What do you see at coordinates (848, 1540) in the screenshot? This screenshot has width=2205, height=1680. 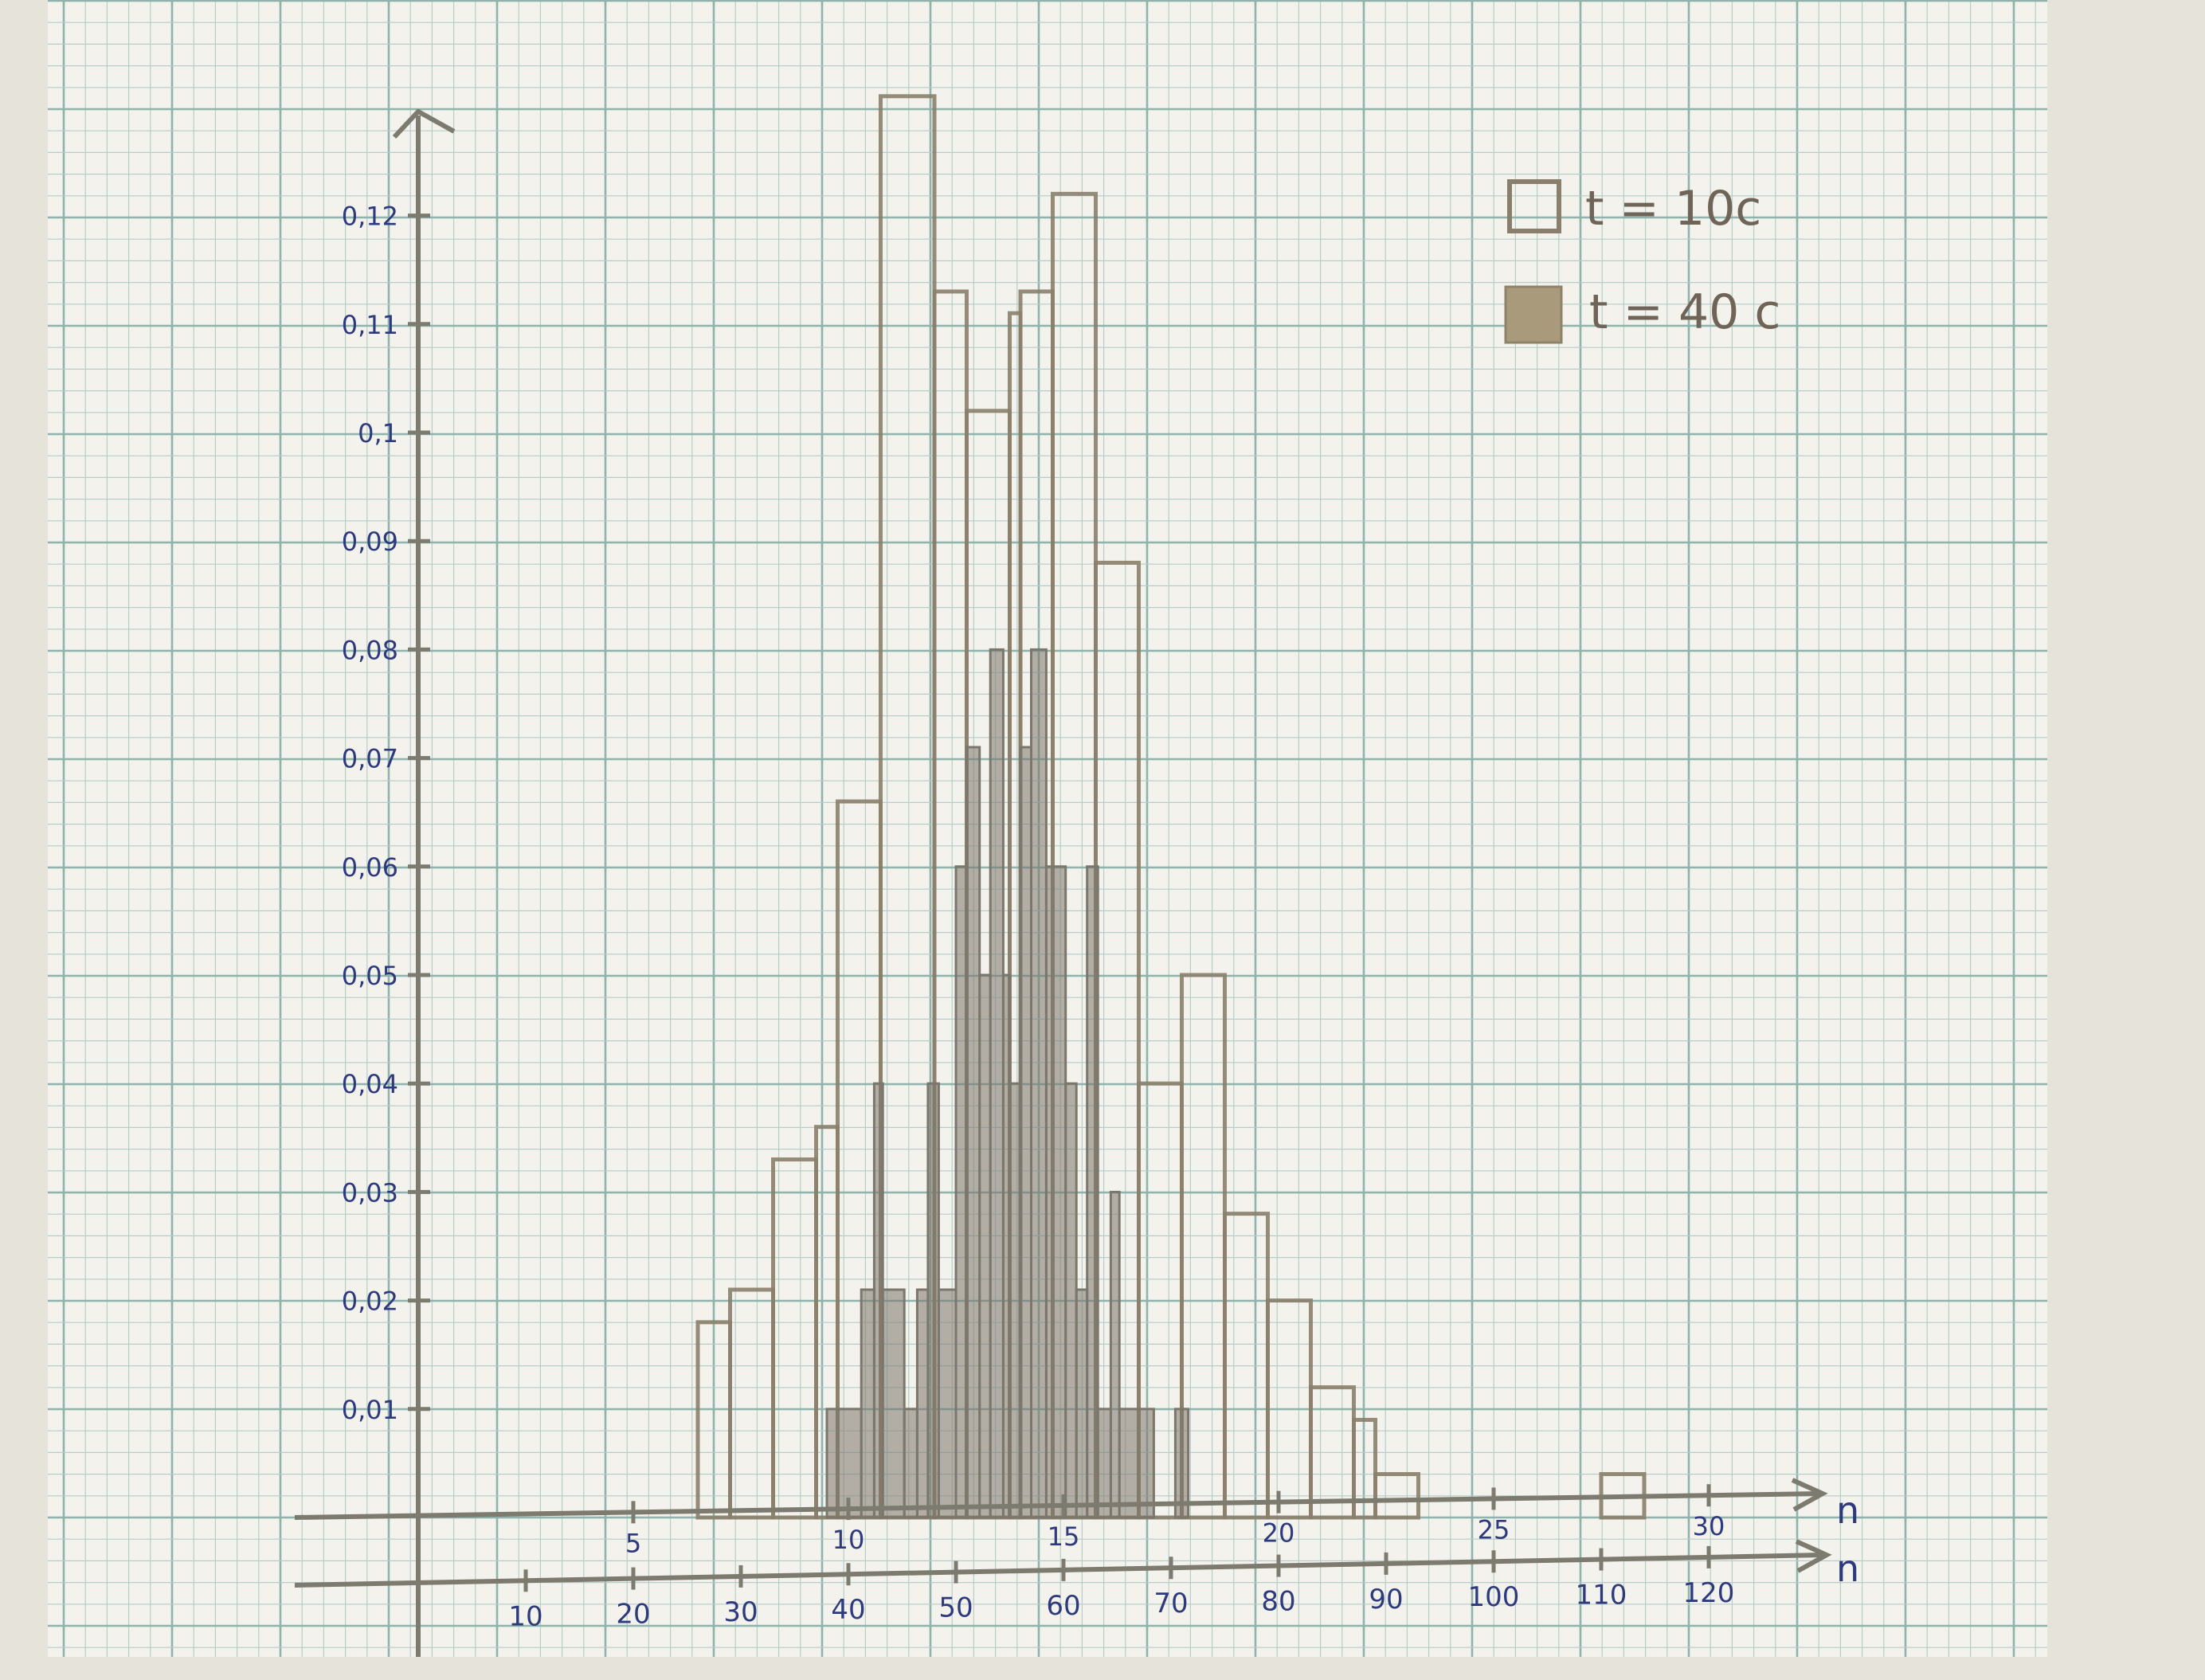 I see `x-top-tick-label: 10` at bounding box center [848, 1540].